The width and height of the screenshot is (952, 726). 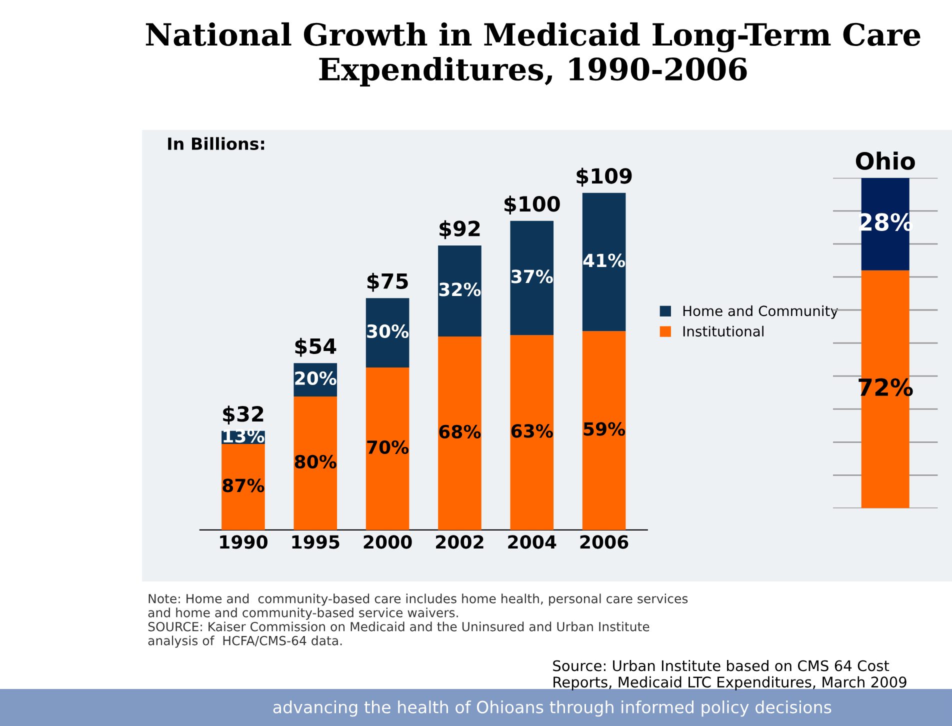 I want to click on annotation: 80%, so click(x=315, y=461).